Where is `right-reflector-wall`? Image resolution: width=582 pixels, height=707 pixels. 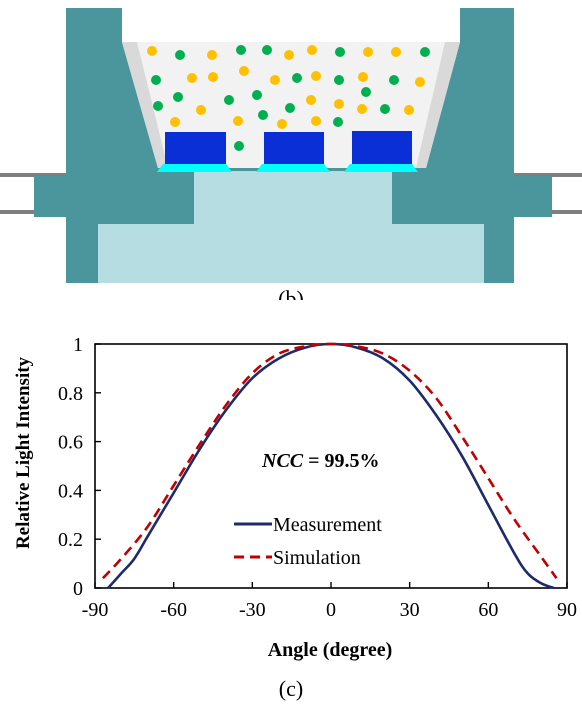 right-reflector-wall is located at coordinates (438, 105).